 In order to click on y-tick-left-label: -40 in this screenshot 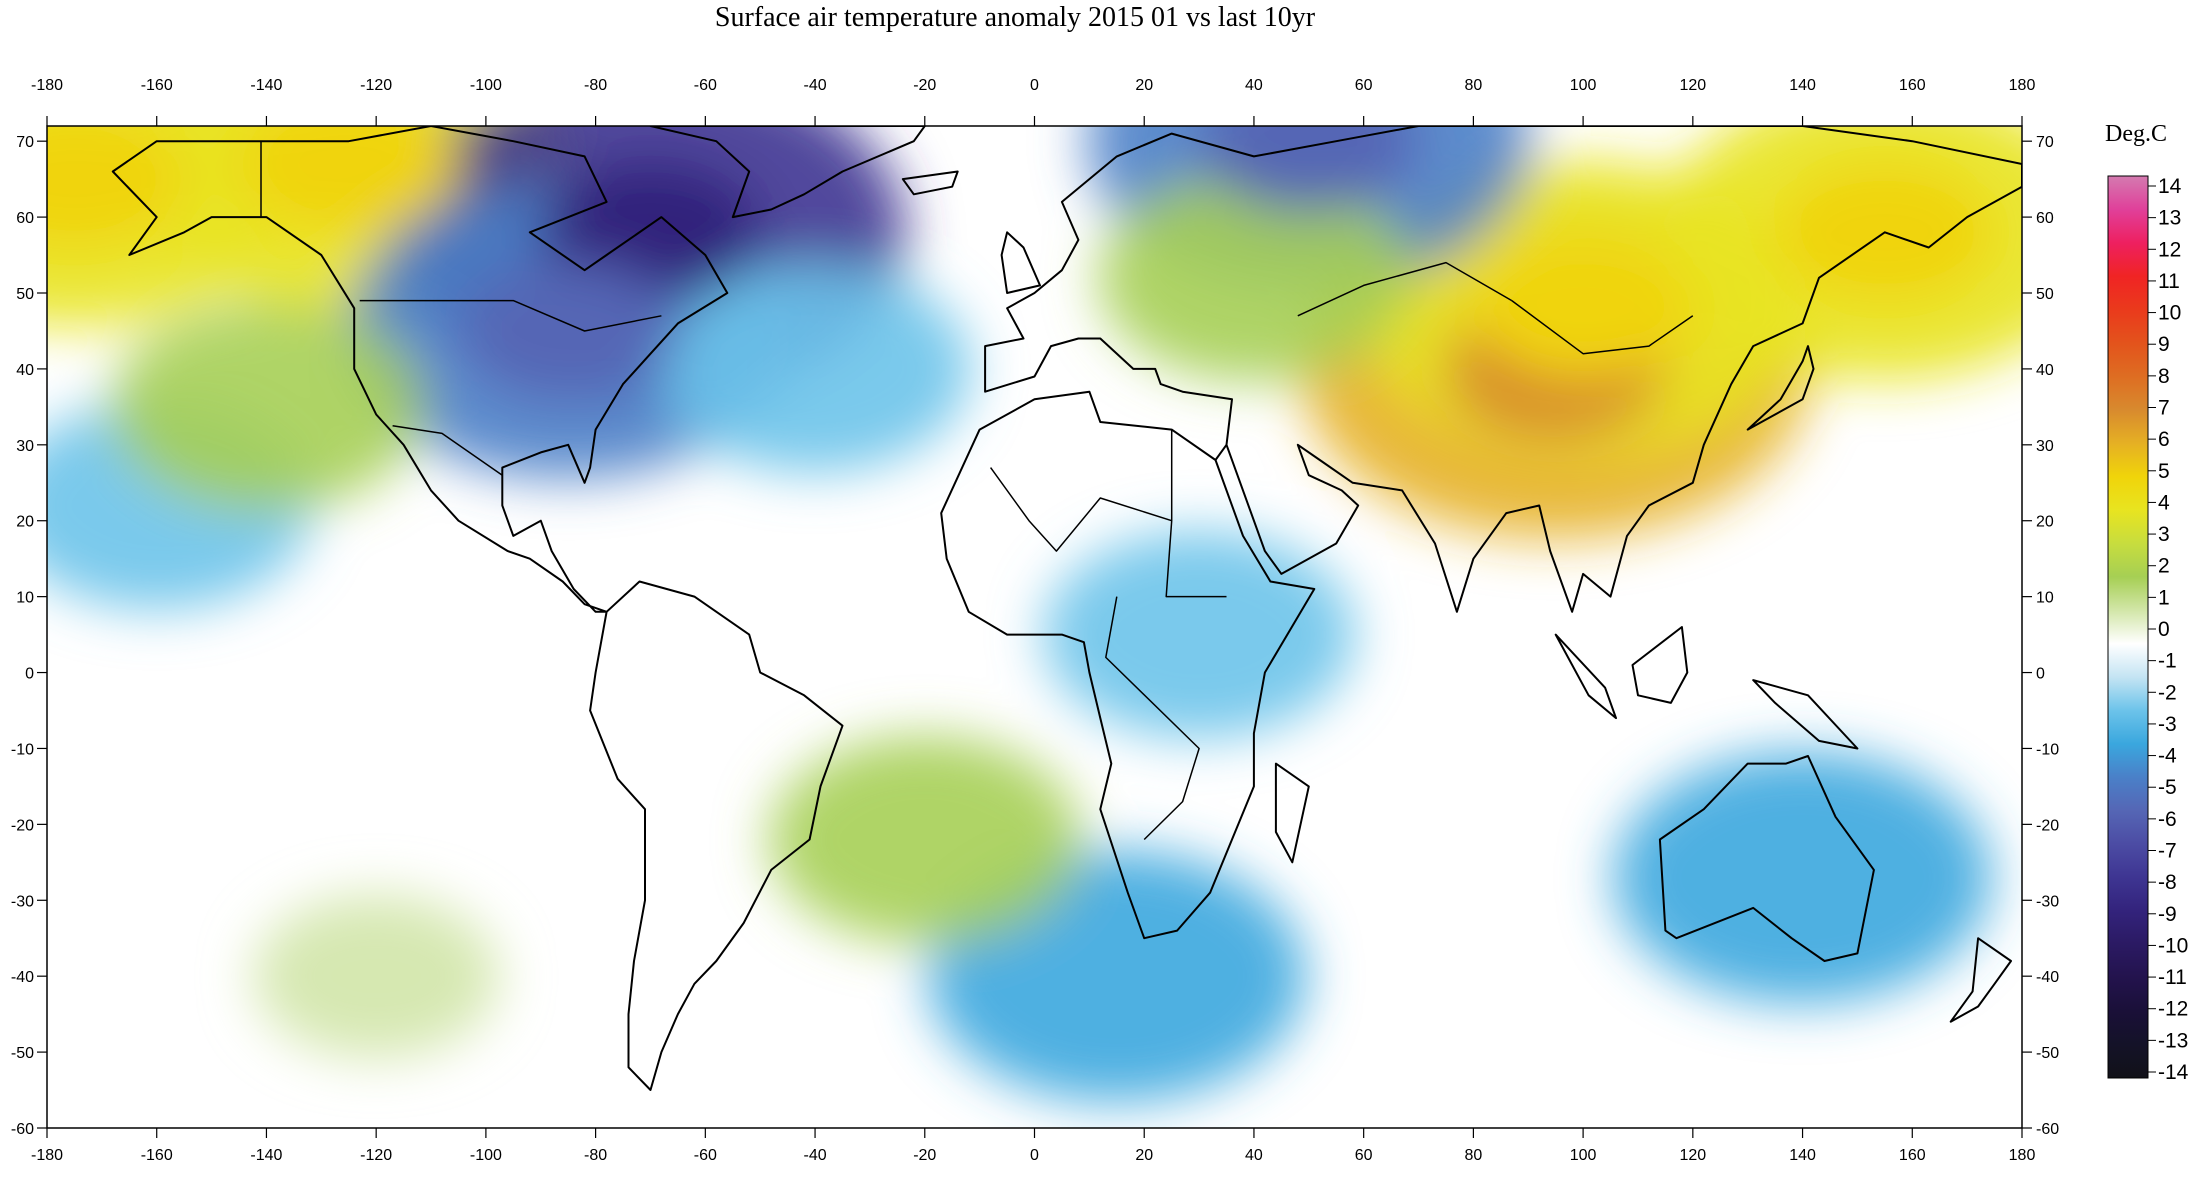, I will do `click(22, 977)`.